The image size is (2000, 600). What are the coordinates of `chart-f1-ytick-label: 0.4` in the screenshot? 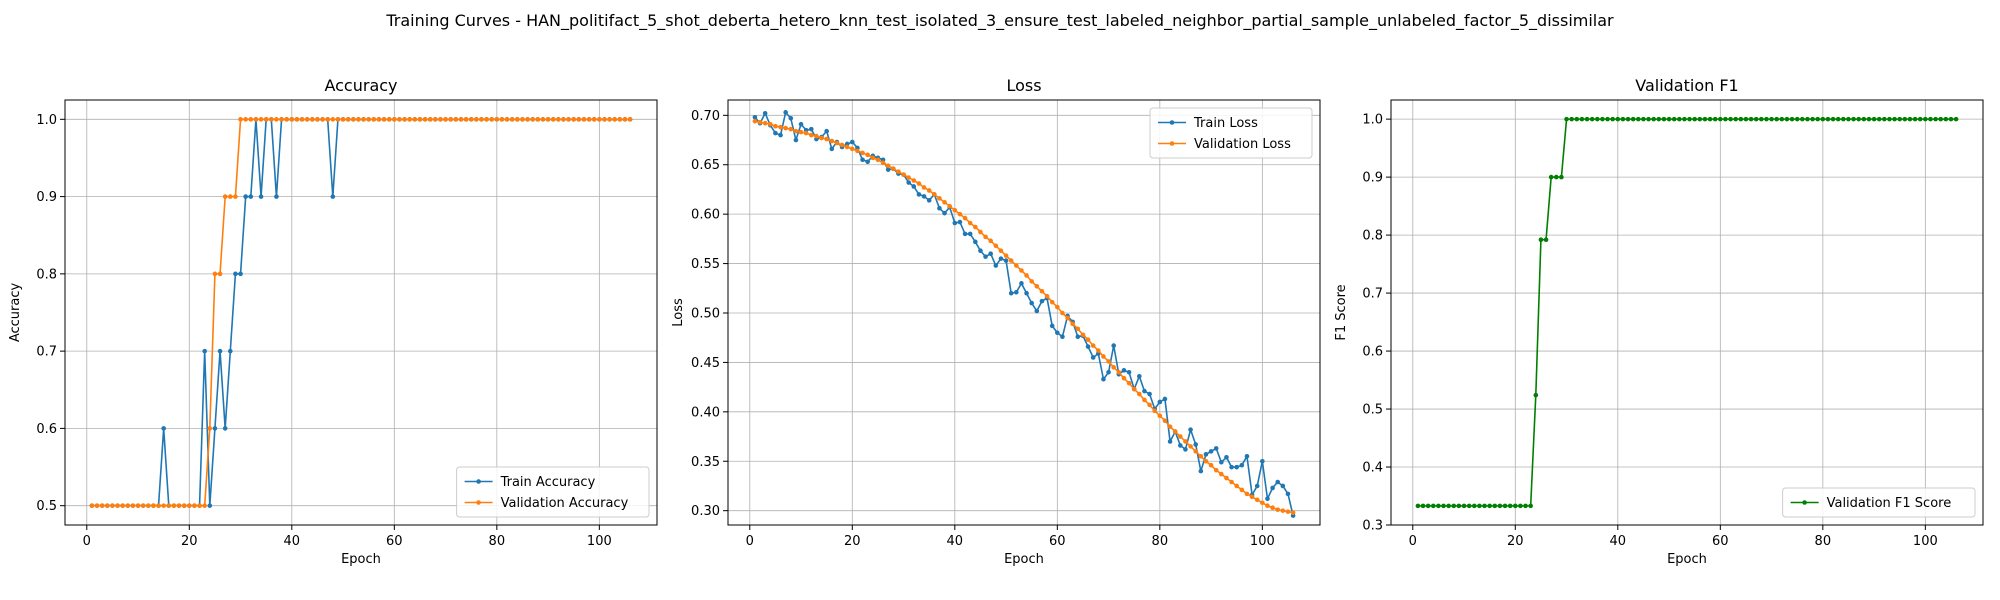 It's located at (1372, 468).